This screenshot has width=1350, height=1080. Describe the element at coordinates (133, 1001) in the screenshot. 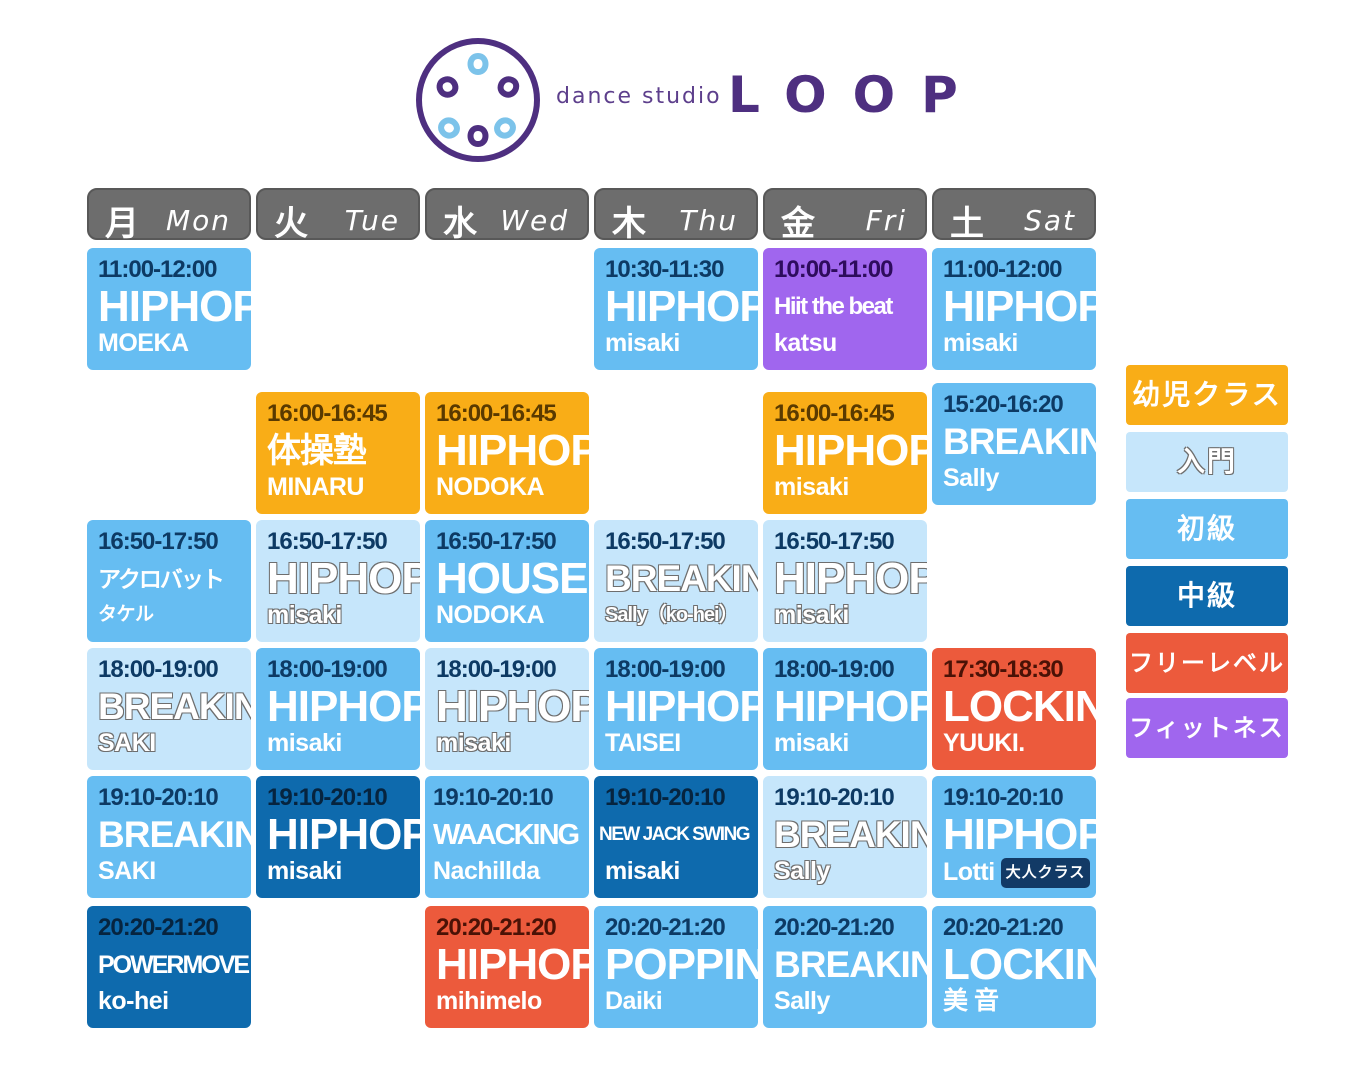

I see `class-instructor: ko-hei` at that location.